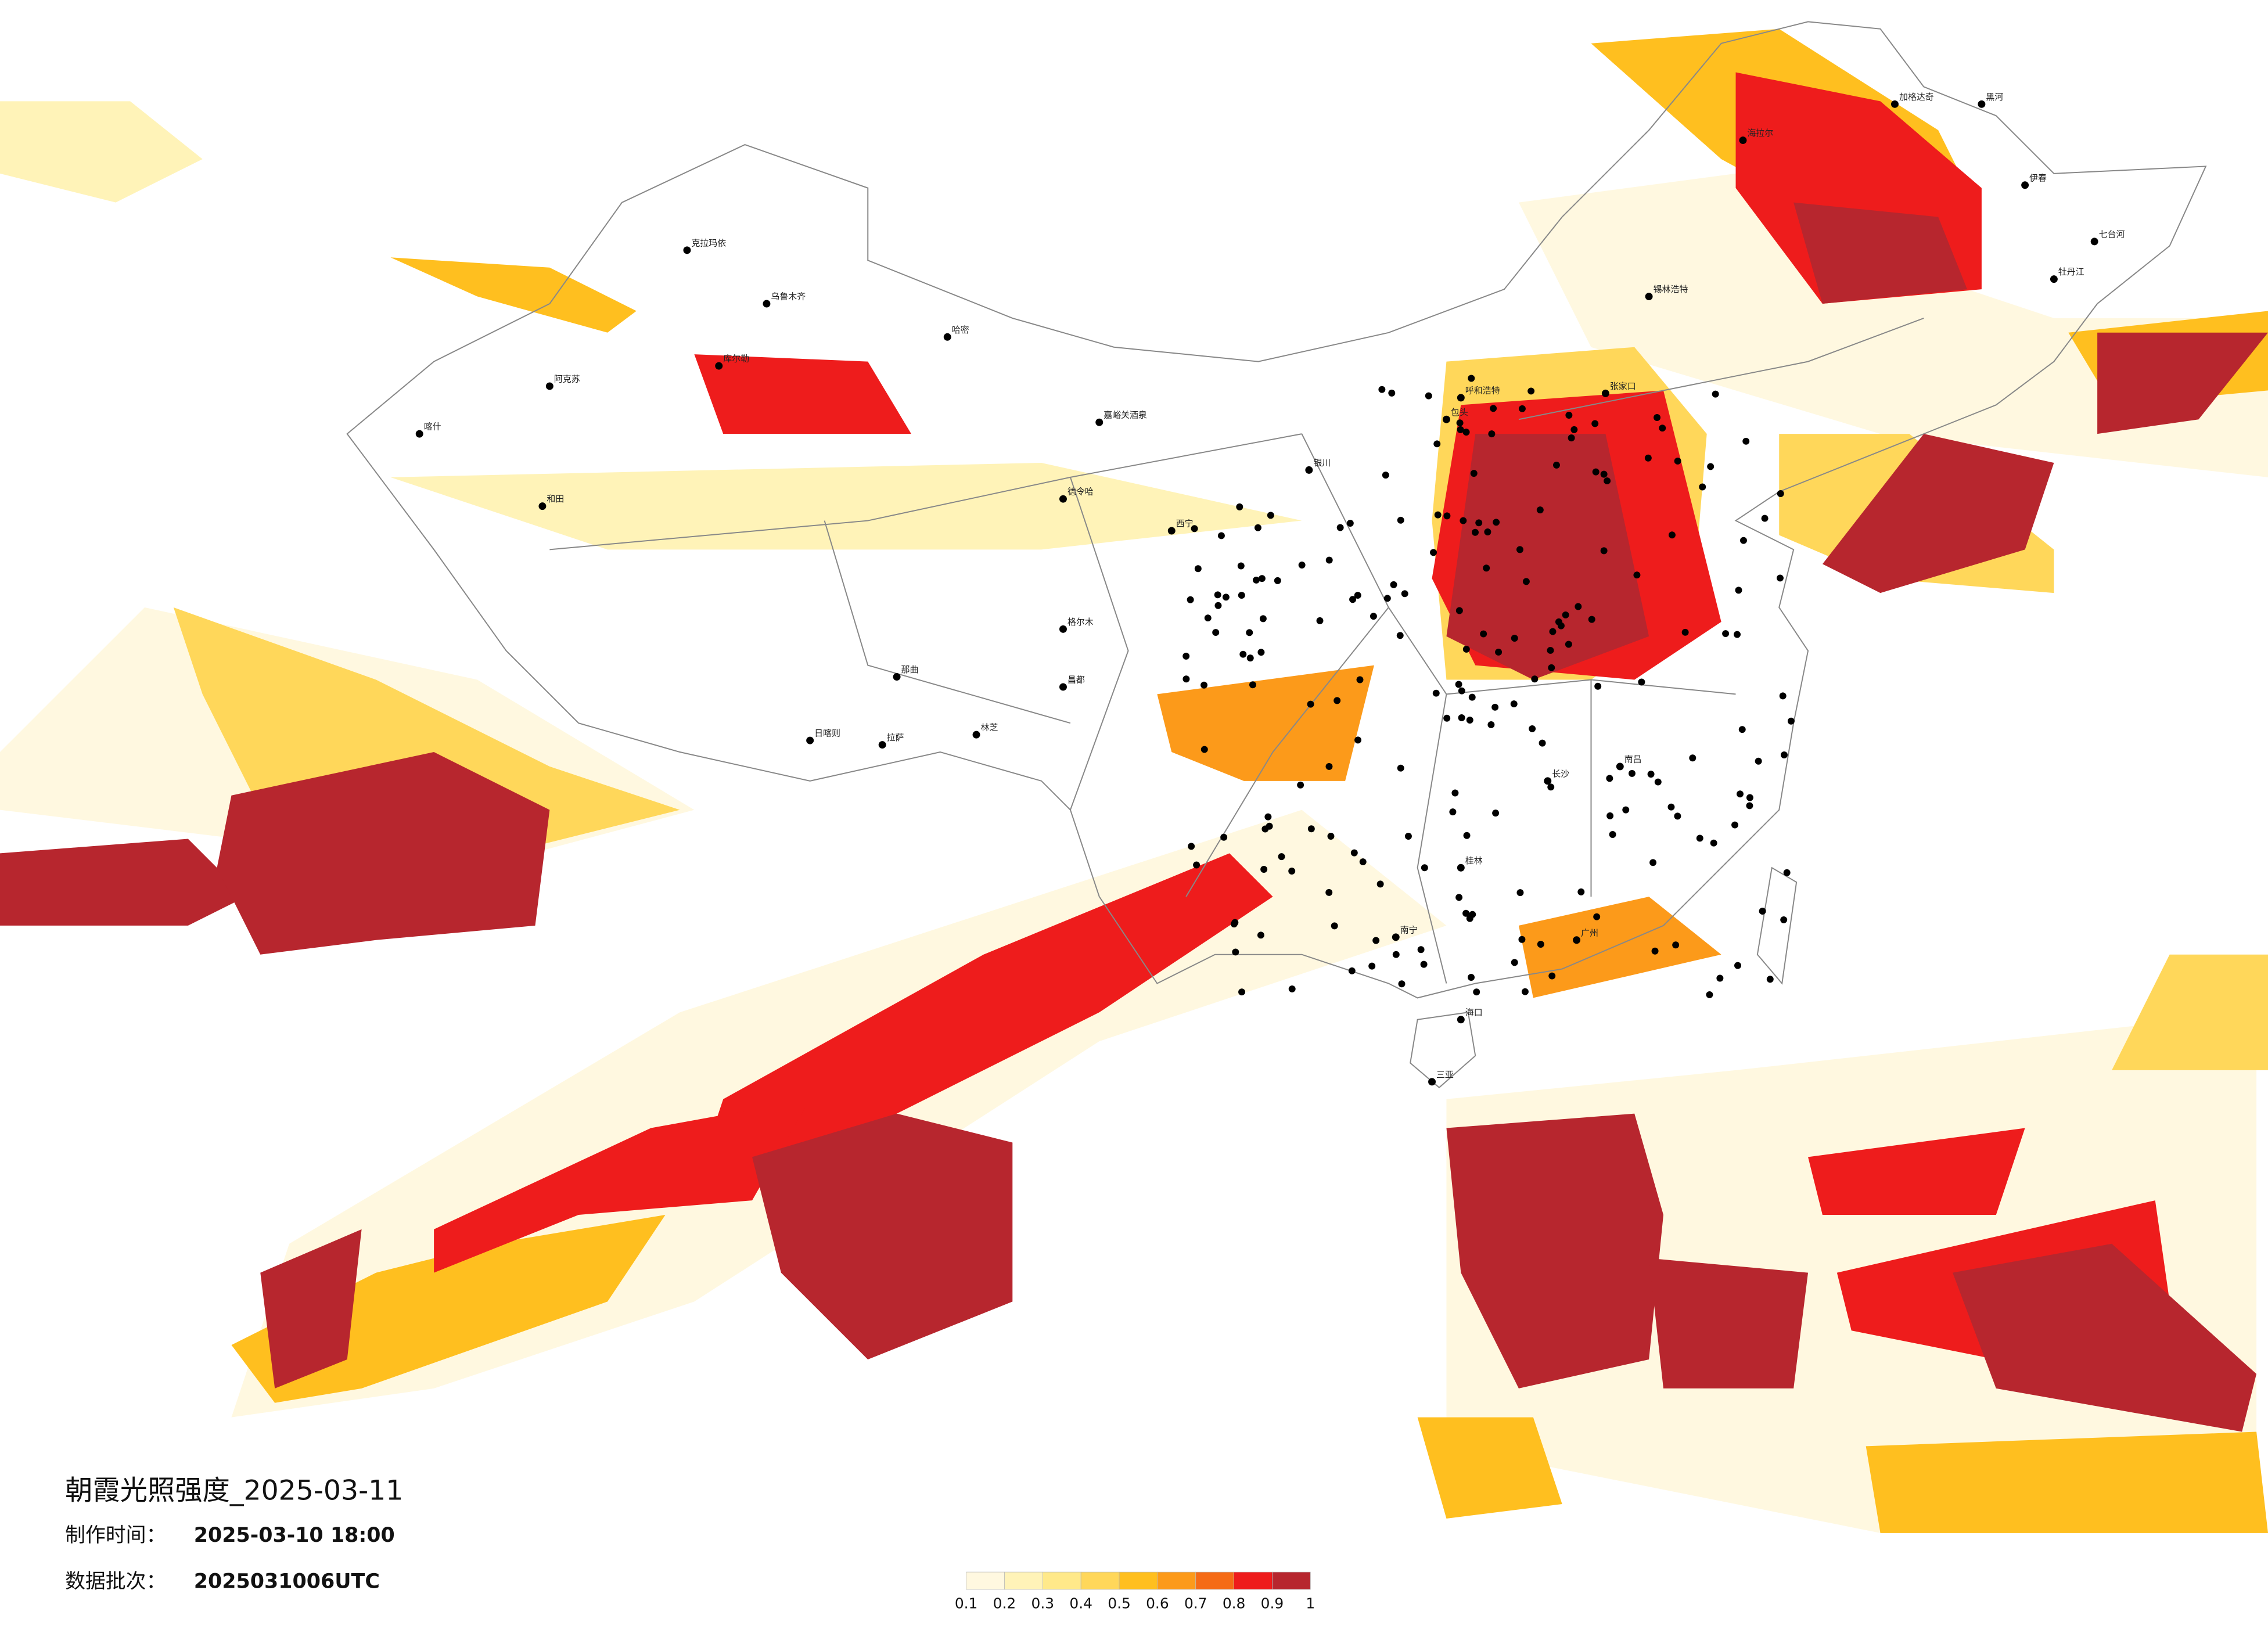 The height and width of the screenshot is (1626, 2268). Describe the element at coordinates (989, 728) in the screenshot. I see `city-label: 林芝` at that location.